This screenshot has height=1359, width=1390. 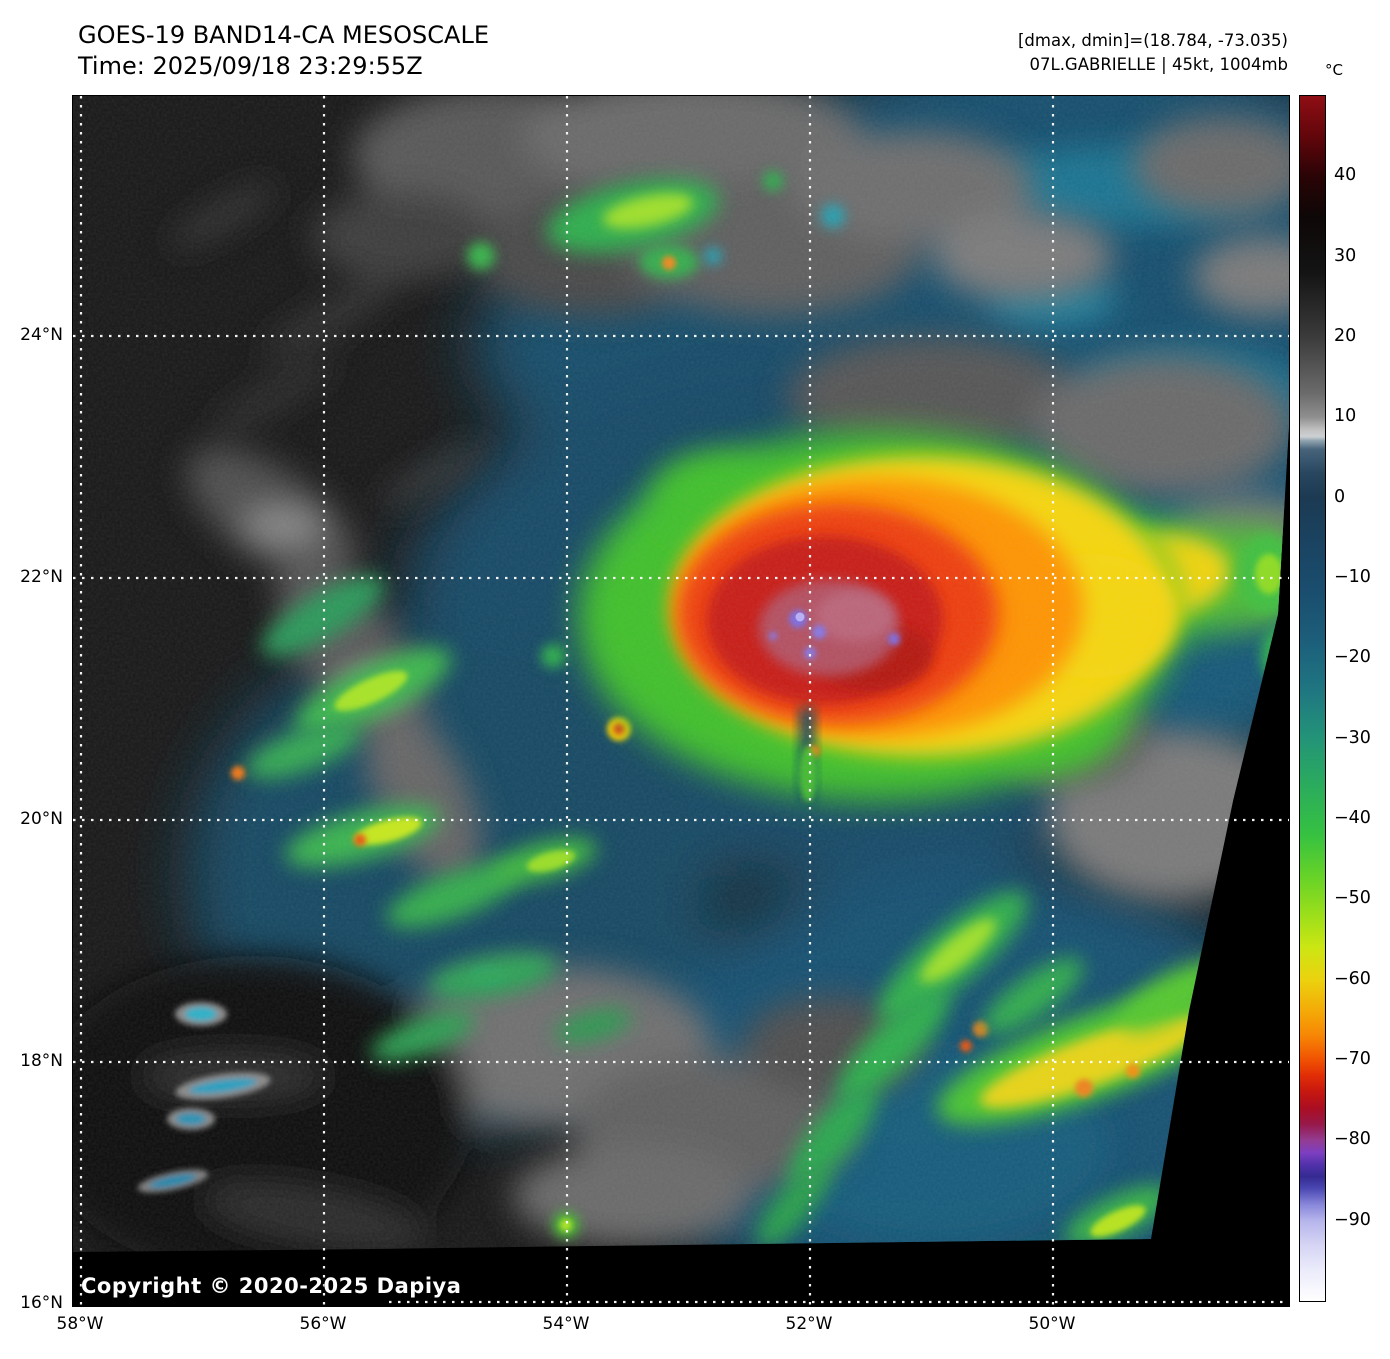 I want to click on x-axis-tick-50w: 50°W, so click(x=1052, y=1324).